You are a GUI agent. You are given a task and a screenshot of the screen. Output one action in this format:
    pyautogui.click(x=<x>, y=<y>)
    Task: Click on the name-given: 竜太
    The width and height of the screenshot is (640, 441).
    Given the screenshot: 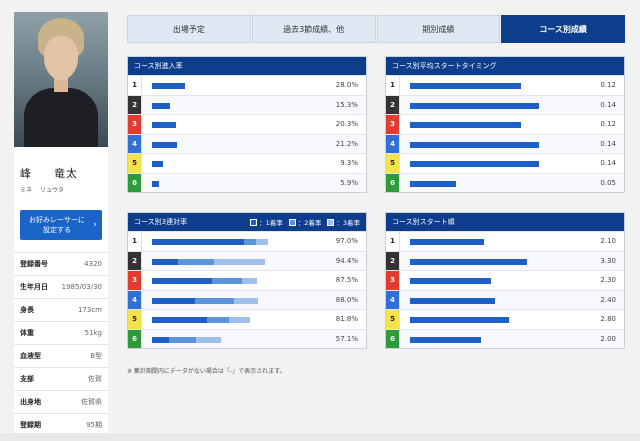 What is the action you would take?
    pyautogui.click(x=66, y=173)
    